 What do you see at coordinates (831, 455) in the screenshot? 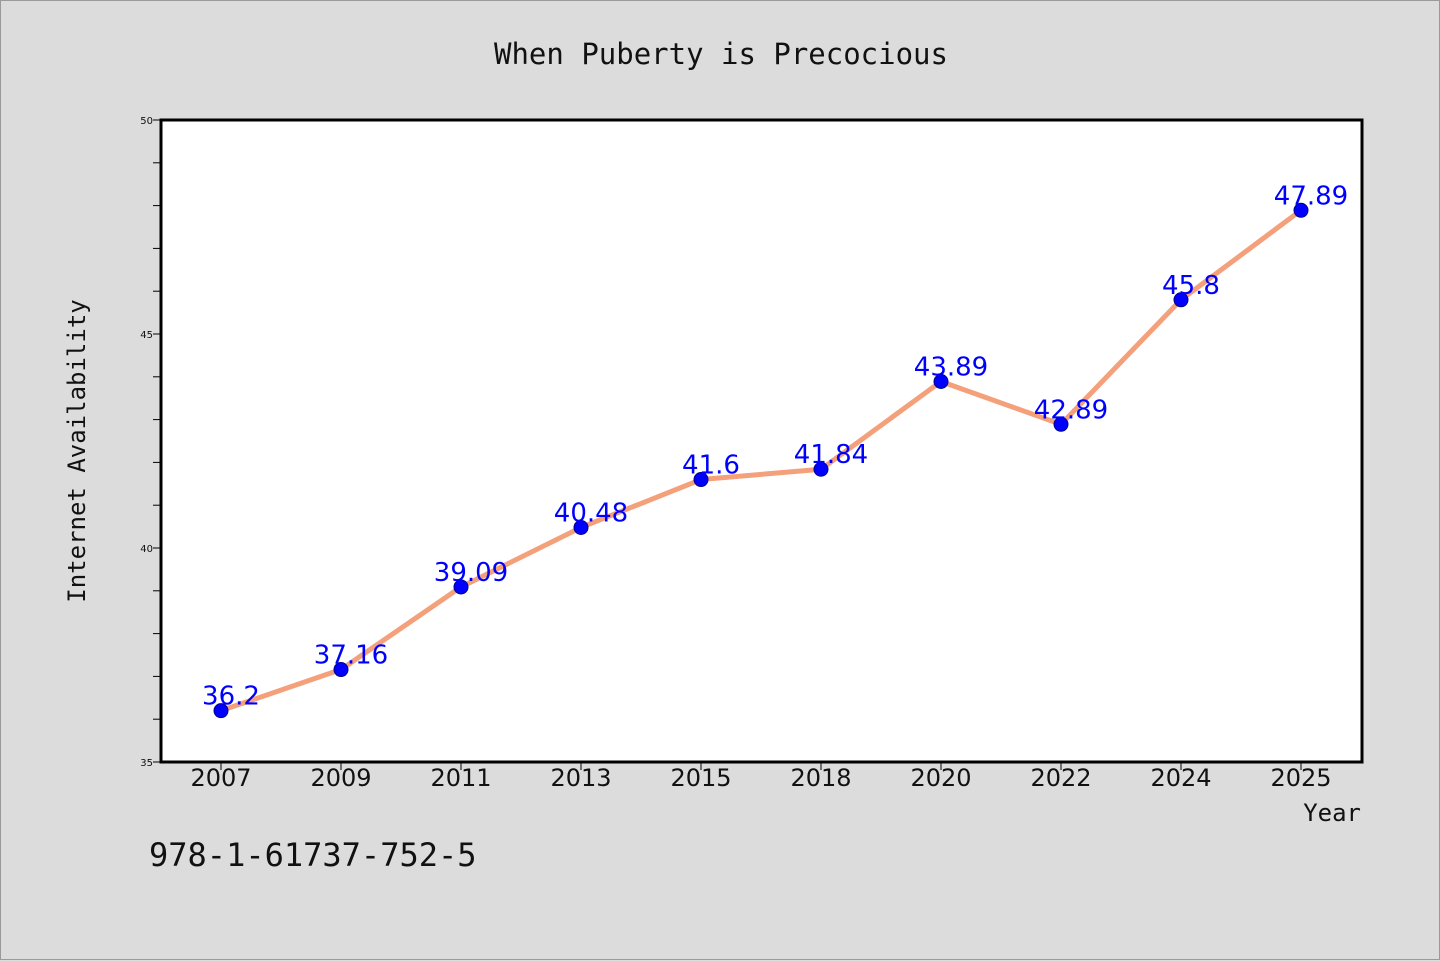
I see `data-label: 41.84` at bounding box center [831, 455].